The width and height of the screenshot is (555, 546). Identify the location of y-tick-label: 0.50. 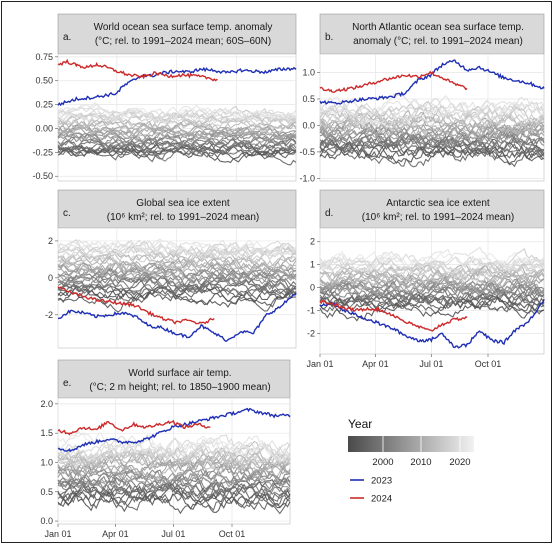
(44, 81).